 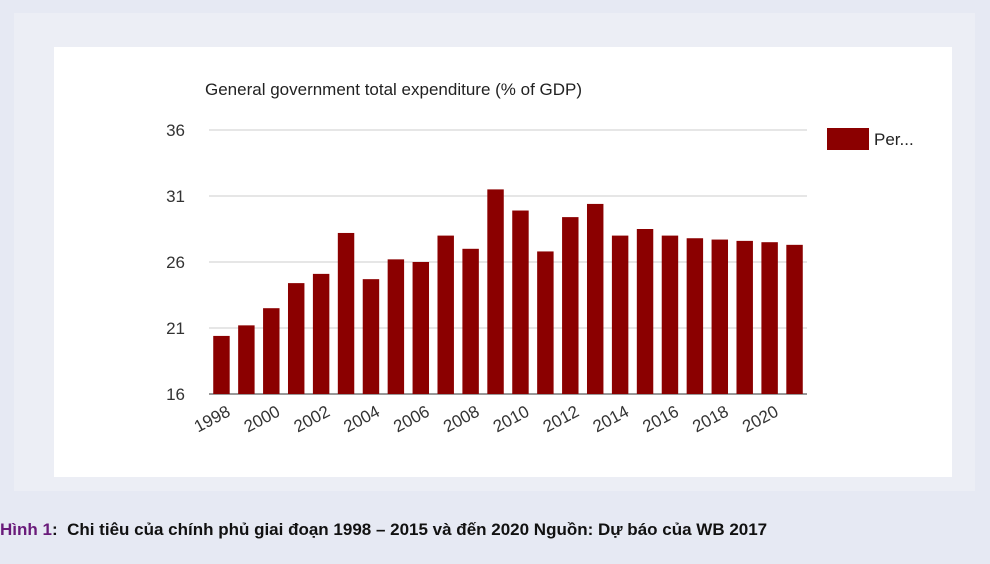 I want to click on x-tick-label: 2018, so click(x=710, y=419).